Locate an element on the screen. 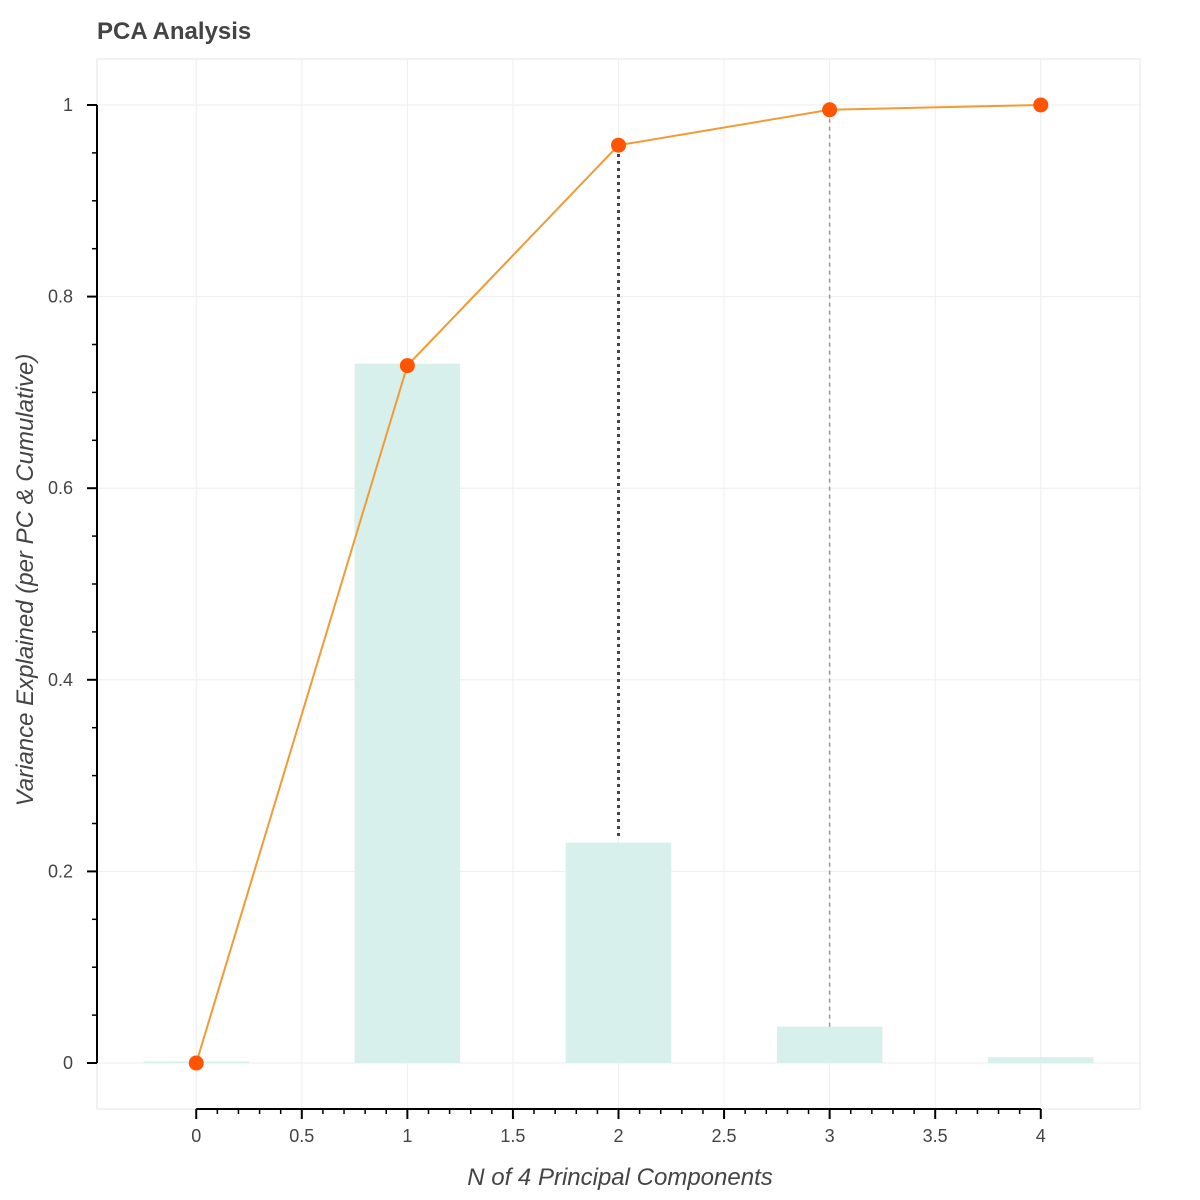 The width and height of the screenshot is (1200, 1200). x-axis-label: N of 4 Principal Components is located at coordinates (619, 1177).